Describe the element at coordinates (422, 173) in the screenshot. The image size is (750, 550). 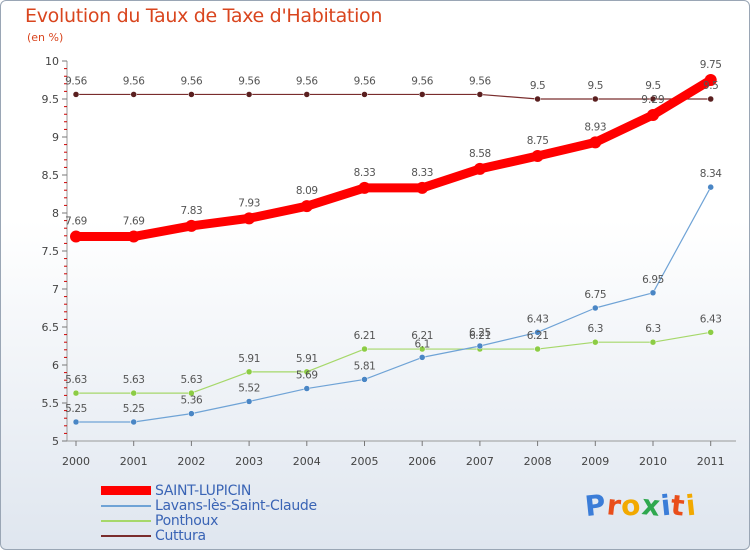
I see `data-label: 8.33` at that location.